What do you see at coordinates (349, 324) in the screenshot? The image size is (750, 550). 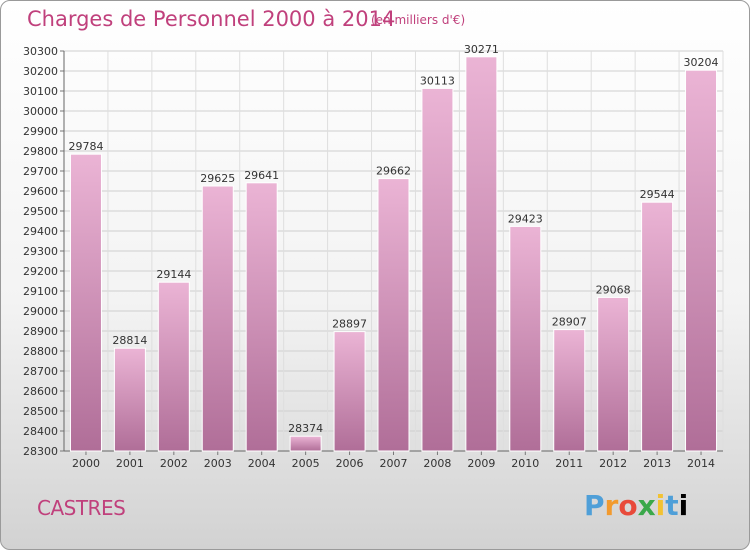 I see `bar-value-label: 28897` at bounding box center [349, 324].